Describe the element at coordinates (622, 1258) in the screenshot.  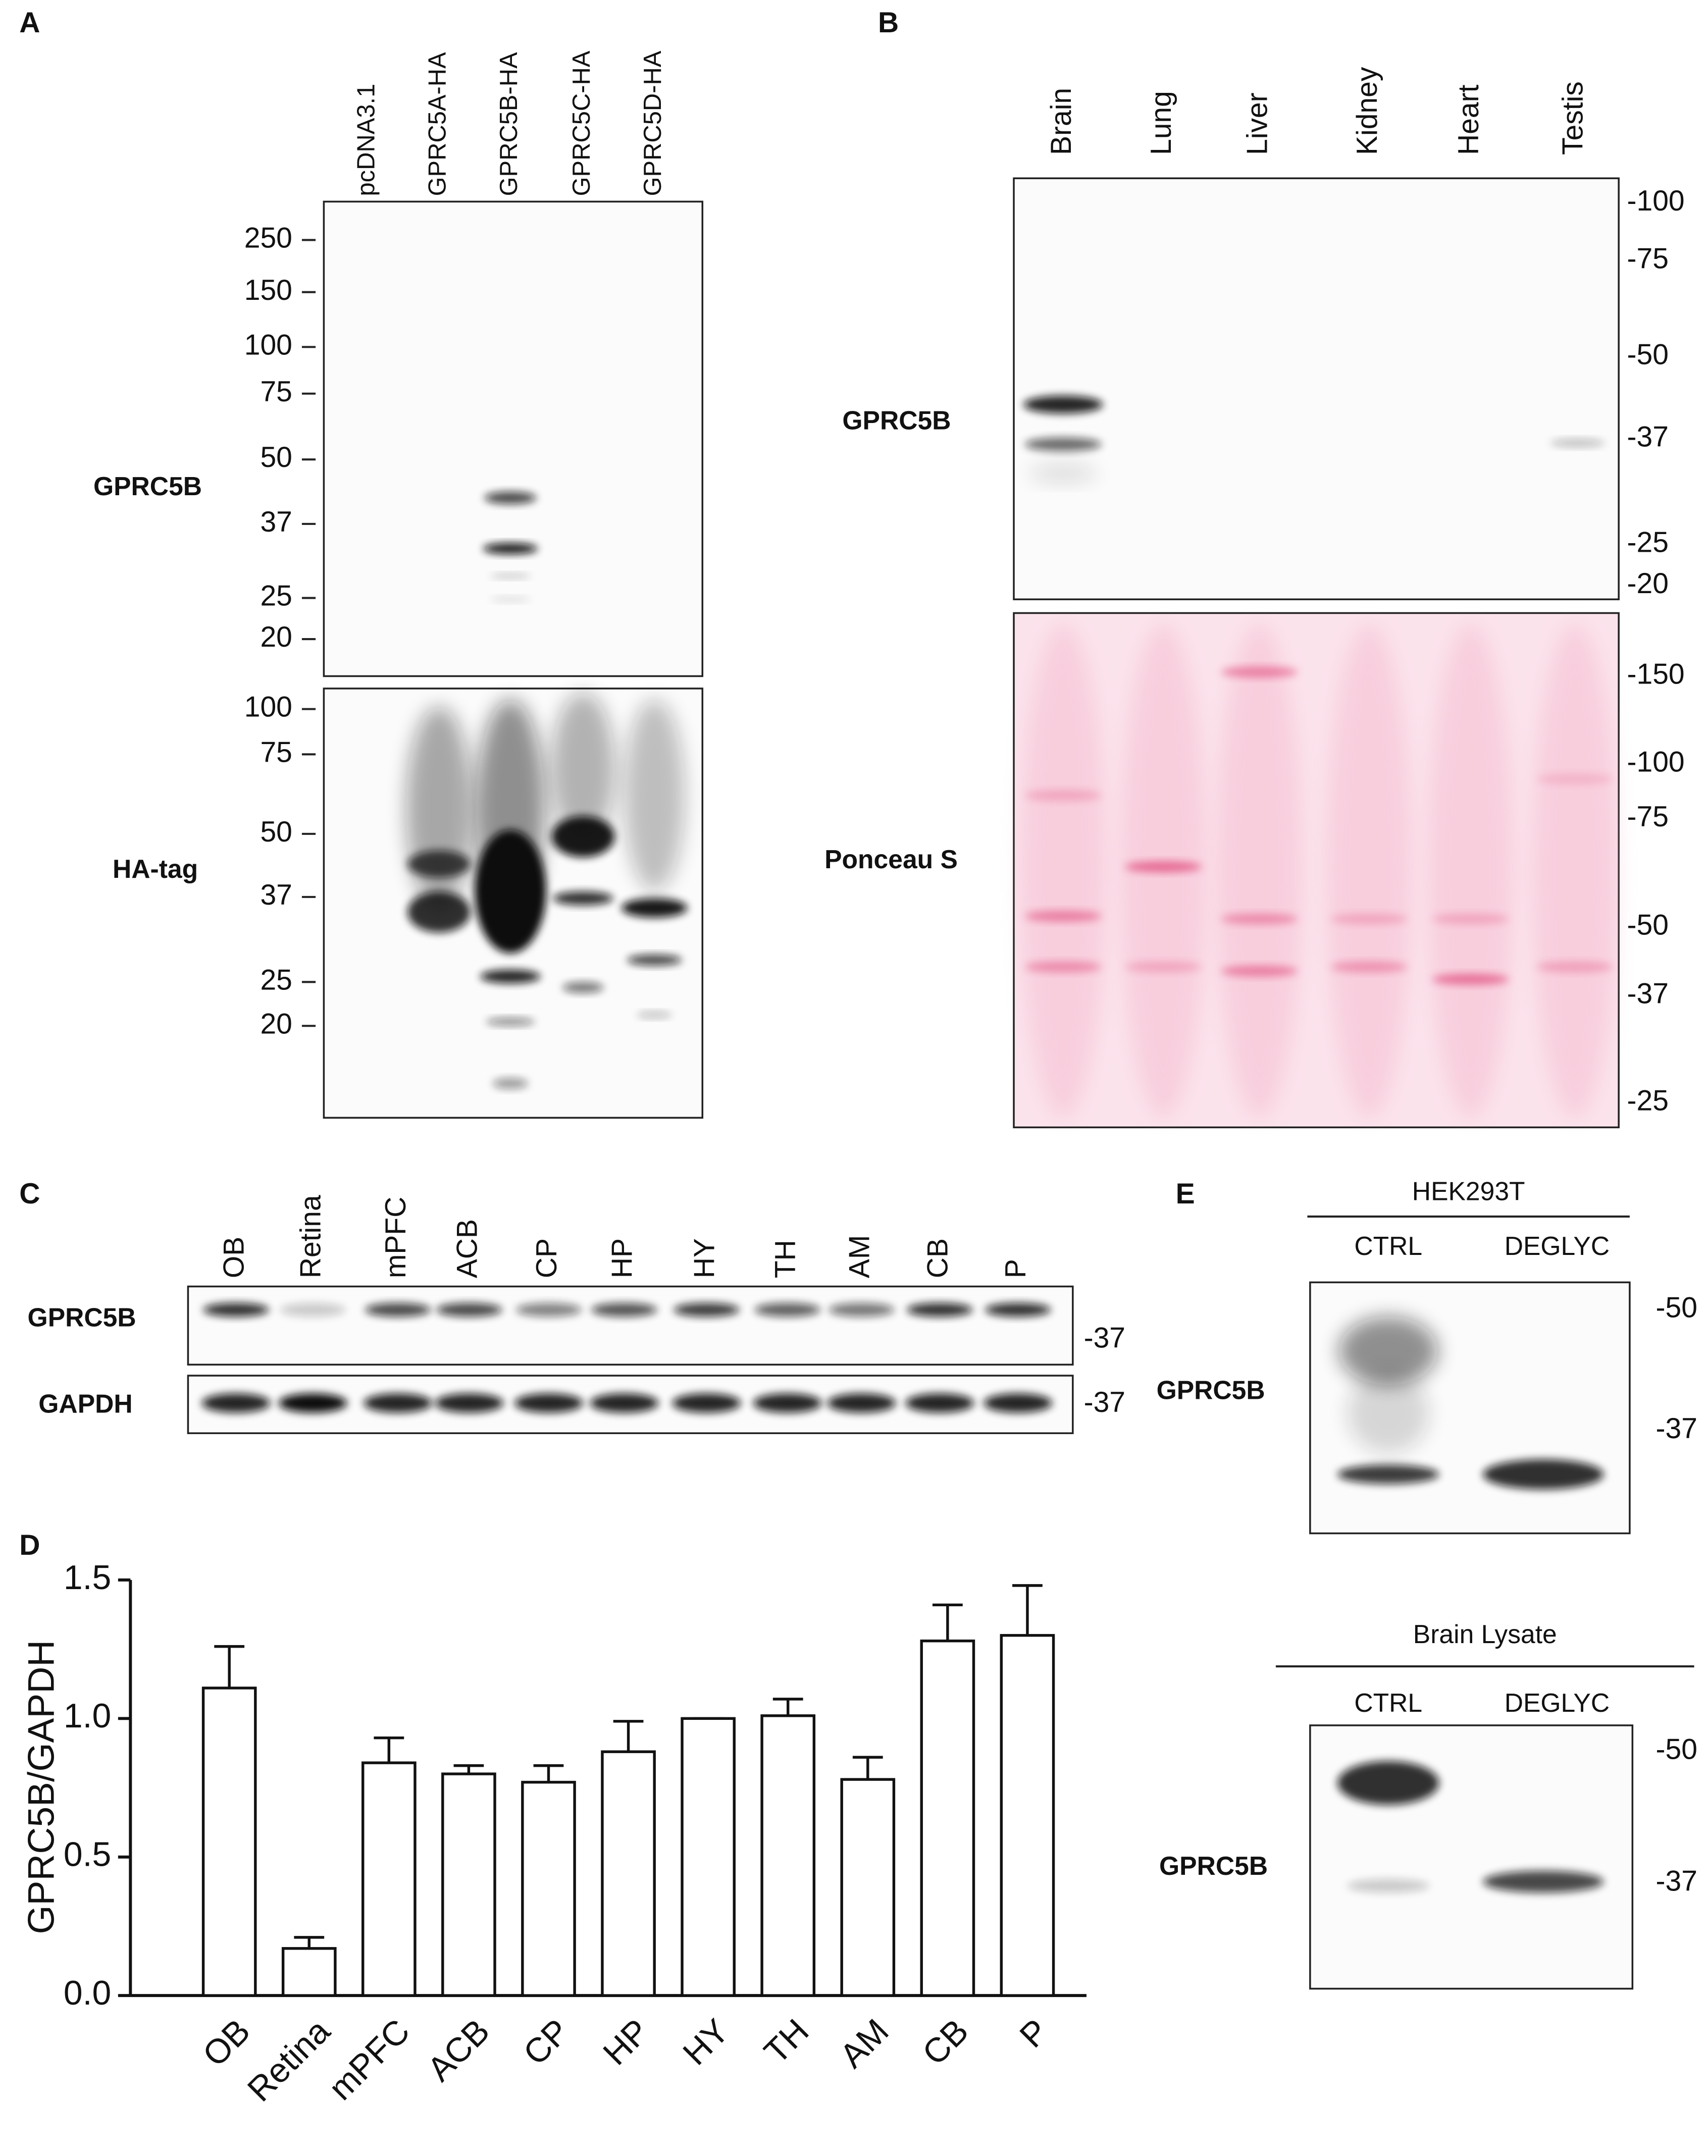
I see `lane-label: HP` at that location.